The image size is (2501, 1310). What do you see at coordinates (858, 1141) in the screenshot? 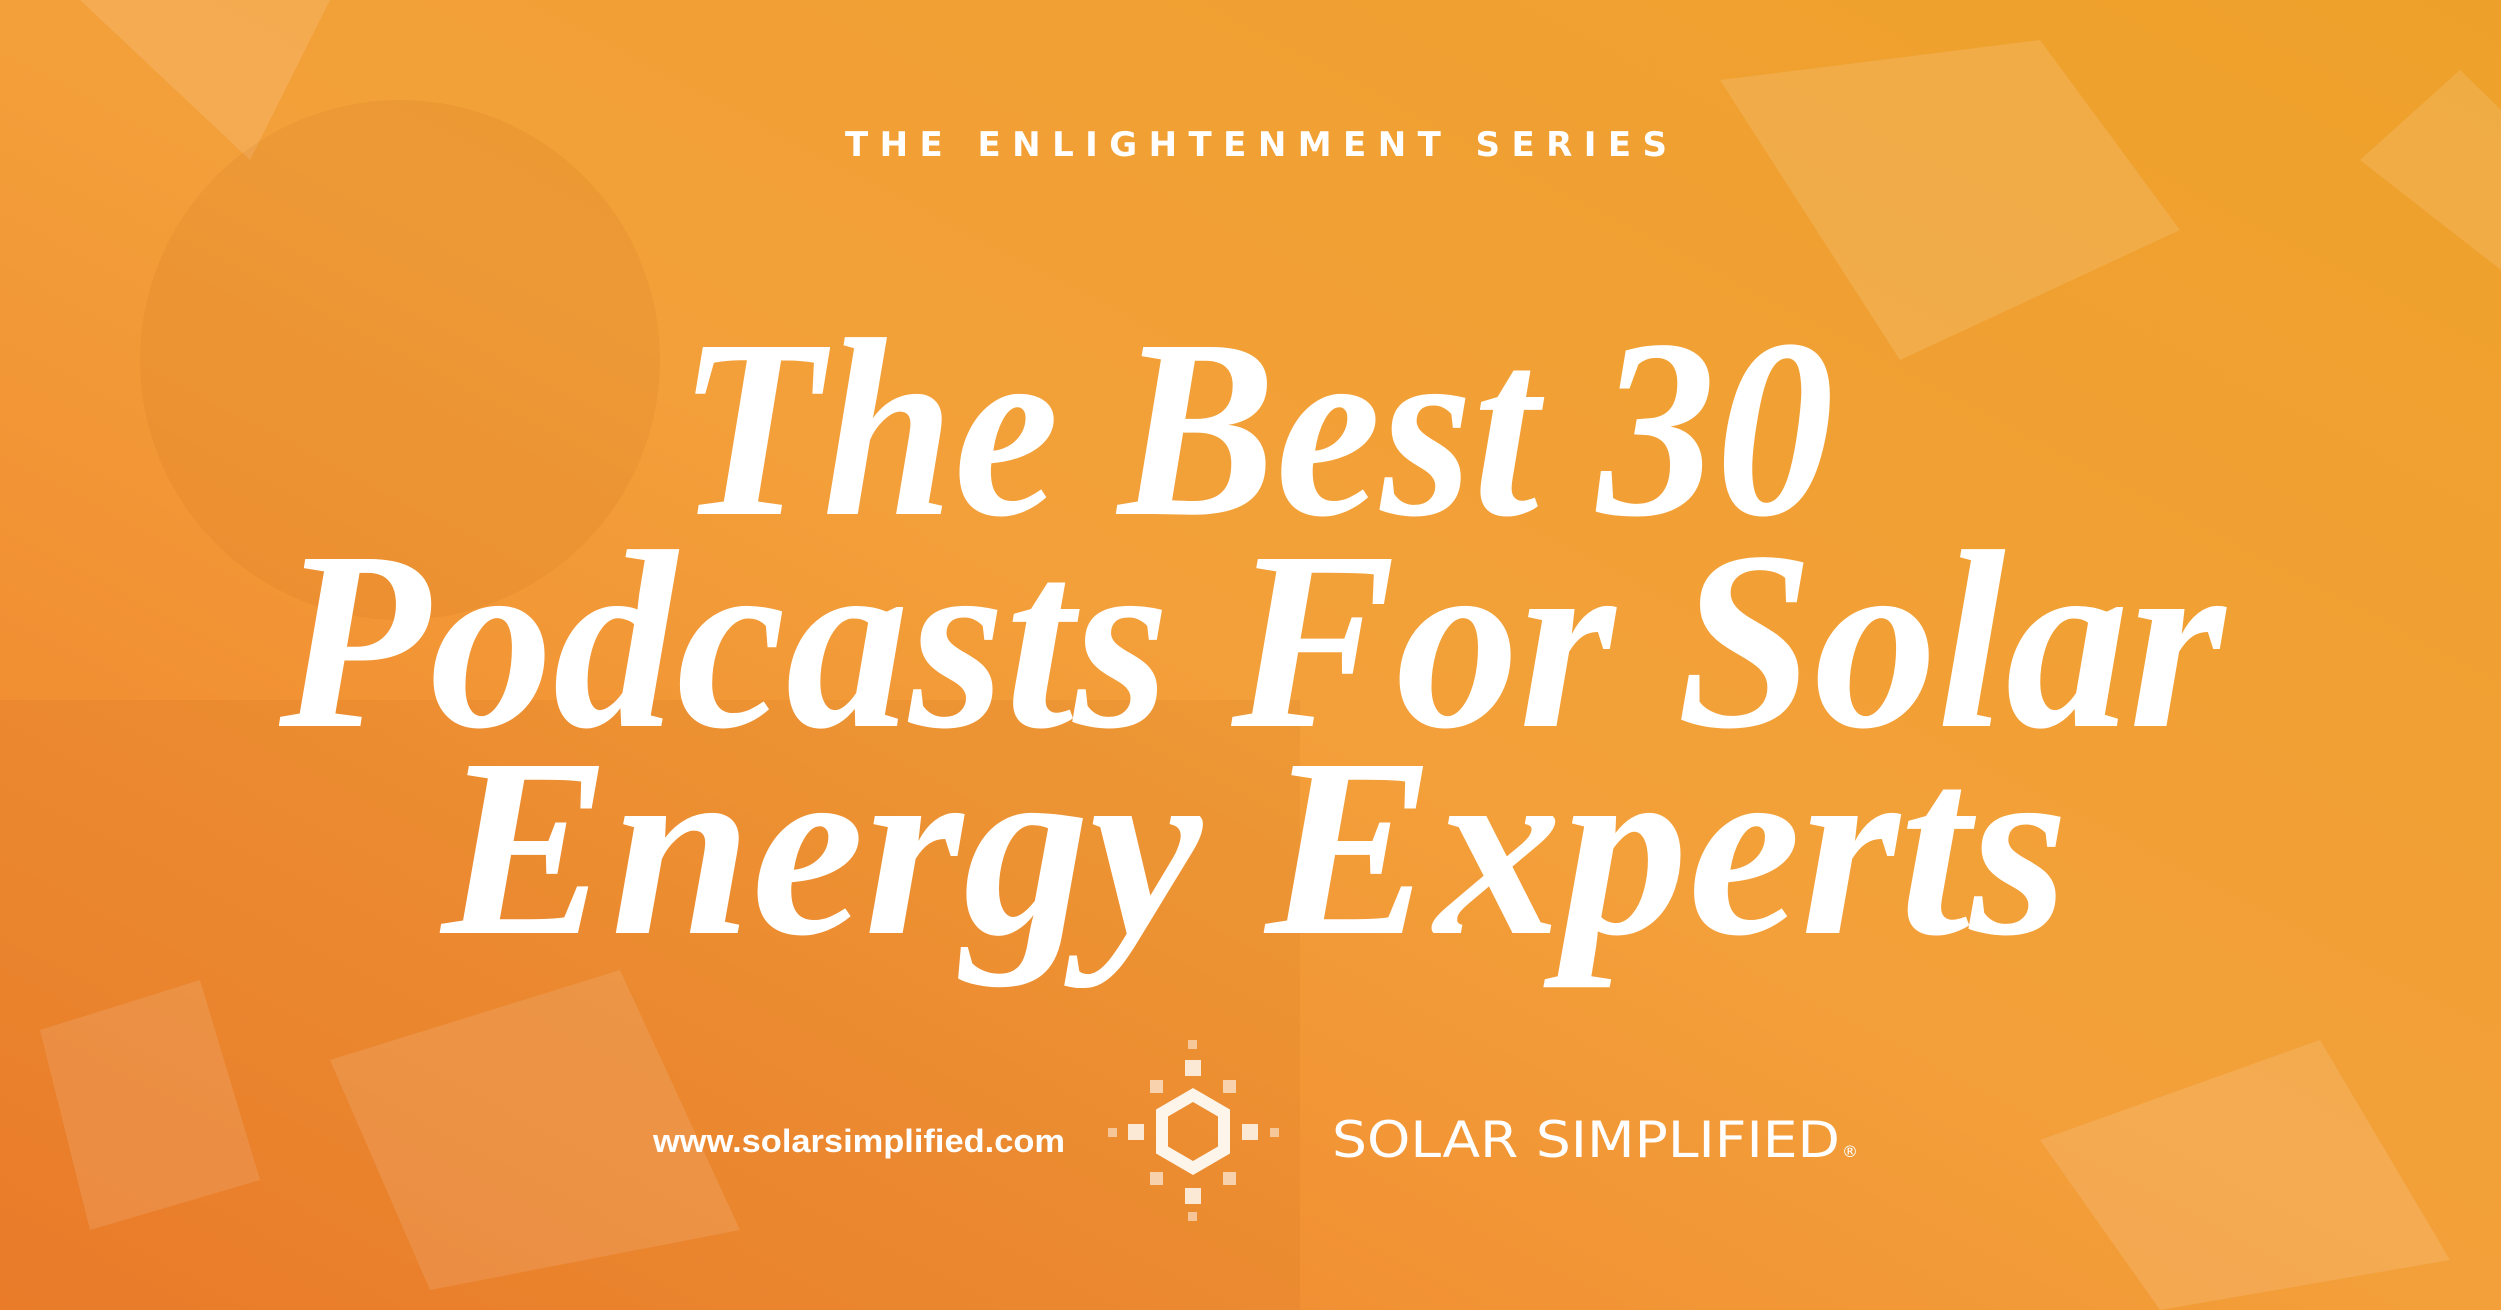
I see `website-url: www.solarsimplified.com` at bounding box center [858, 1141].